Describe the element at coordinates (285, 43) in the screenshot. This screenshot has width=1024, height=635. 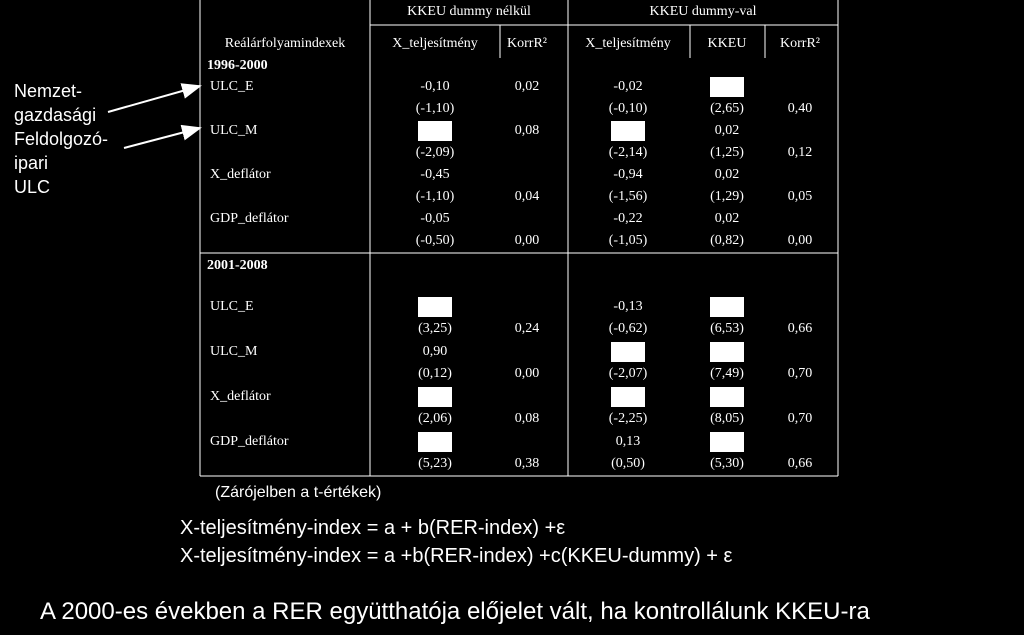
I see `column-header: Reálárfolyamindexek` at that location.